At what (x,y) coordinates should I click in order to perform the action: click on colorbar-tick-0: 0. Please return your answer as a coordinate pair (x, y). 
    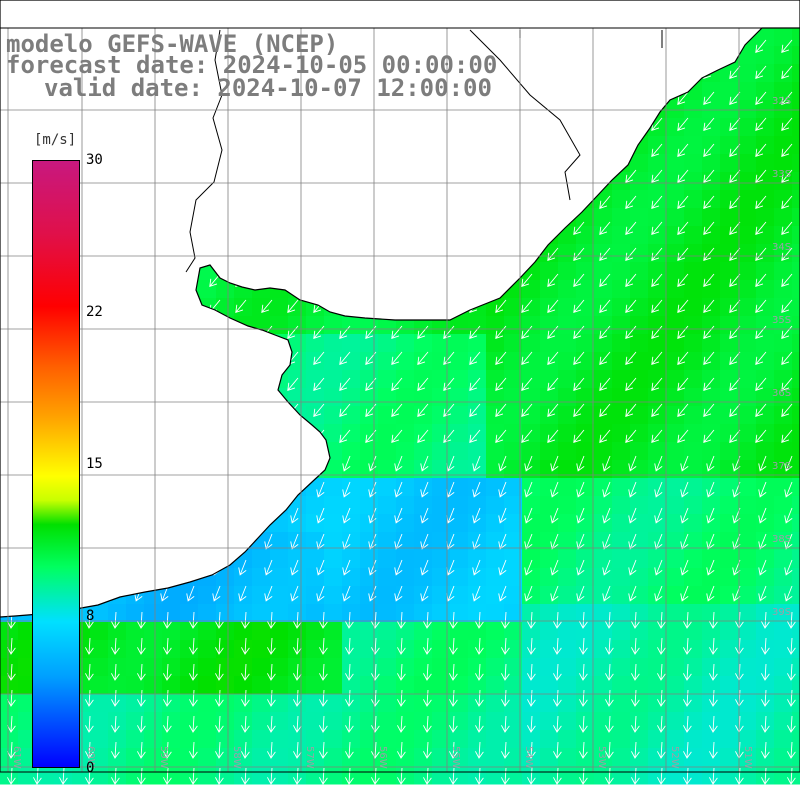
    Looking at the image, I should click on (90, 768).